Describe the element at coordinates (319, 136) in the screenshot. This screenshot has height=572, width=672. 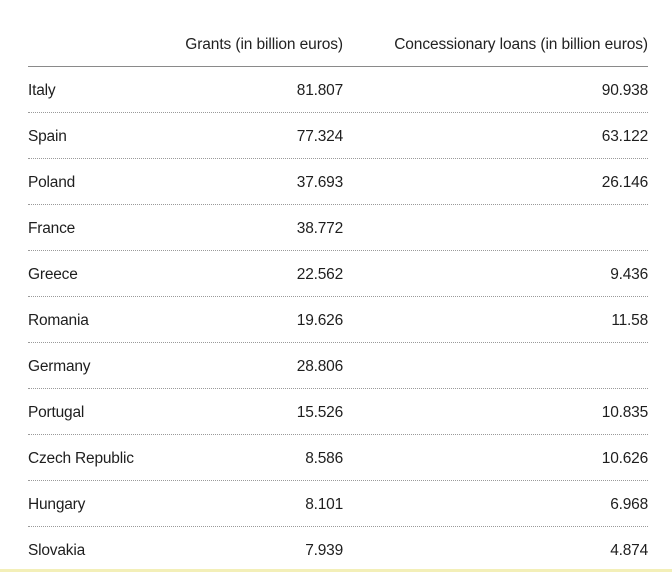
I see `grants-cell: 77.324` at that location.